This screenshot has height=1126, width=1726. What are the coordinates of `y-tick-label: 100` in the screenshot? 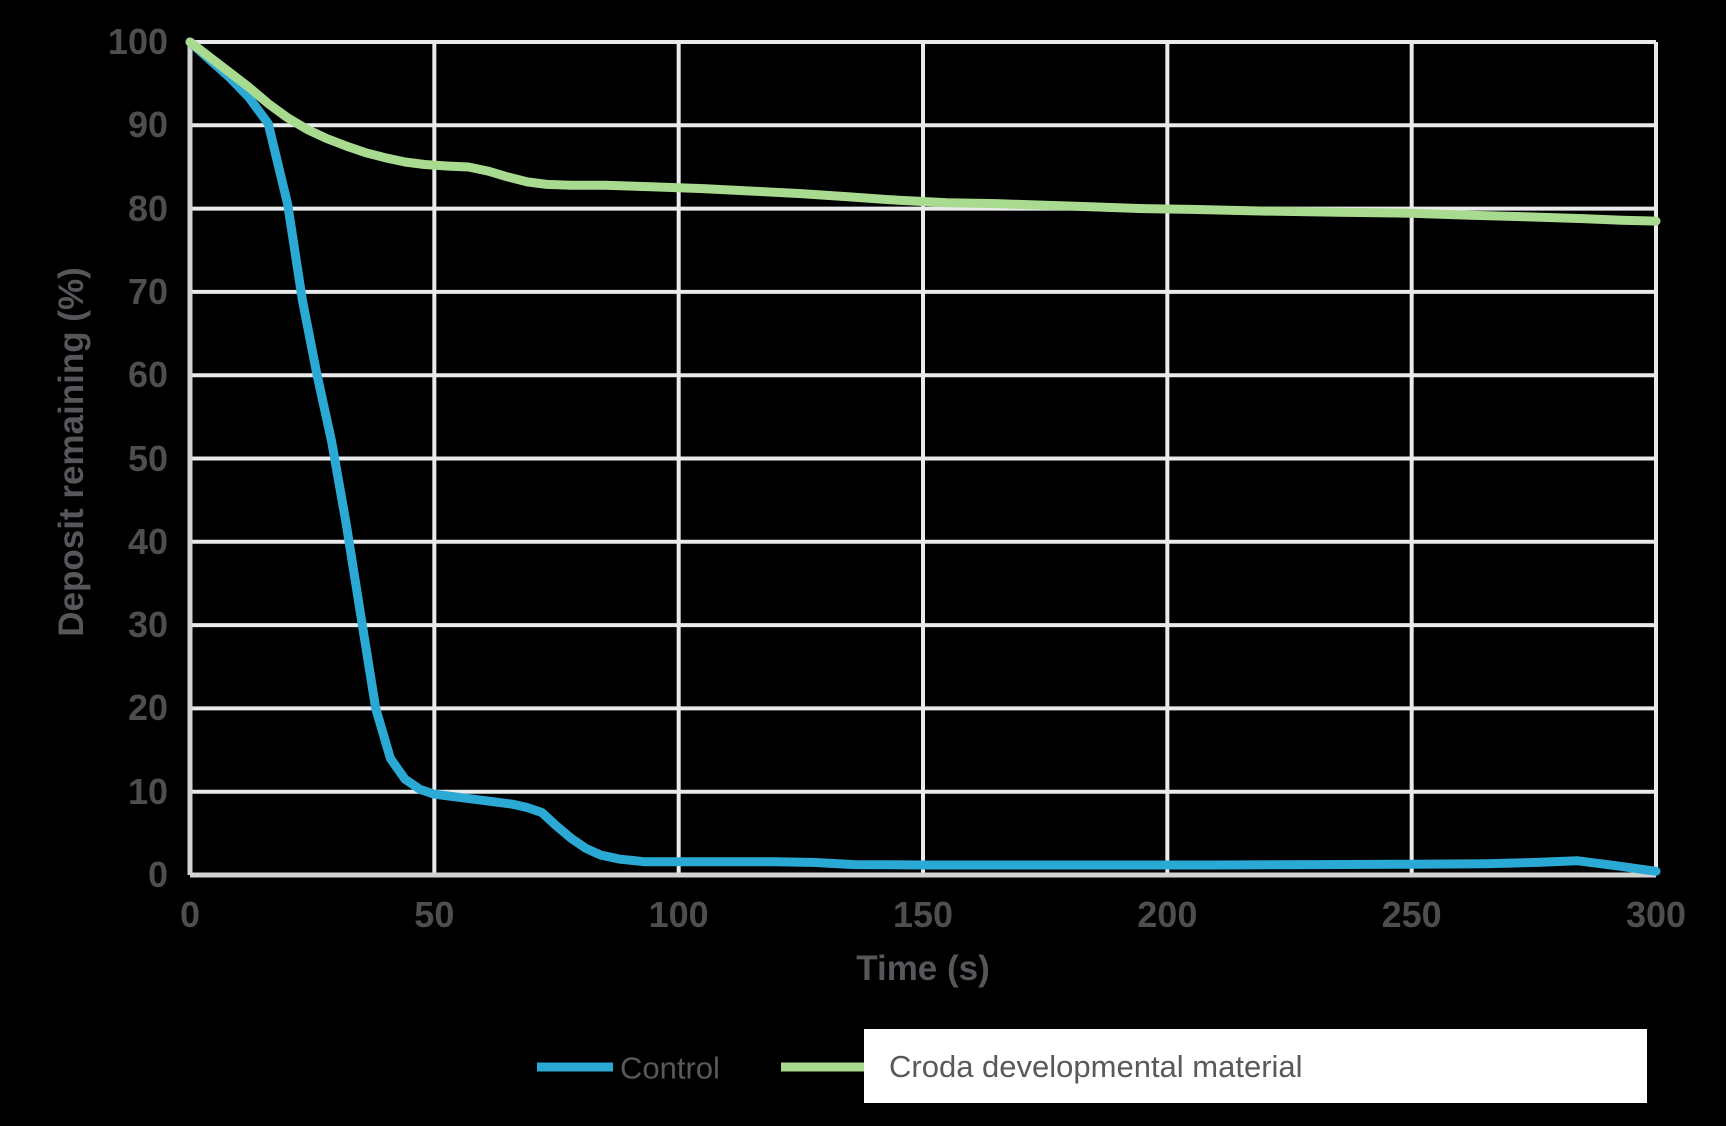 It's located at (137, 41).